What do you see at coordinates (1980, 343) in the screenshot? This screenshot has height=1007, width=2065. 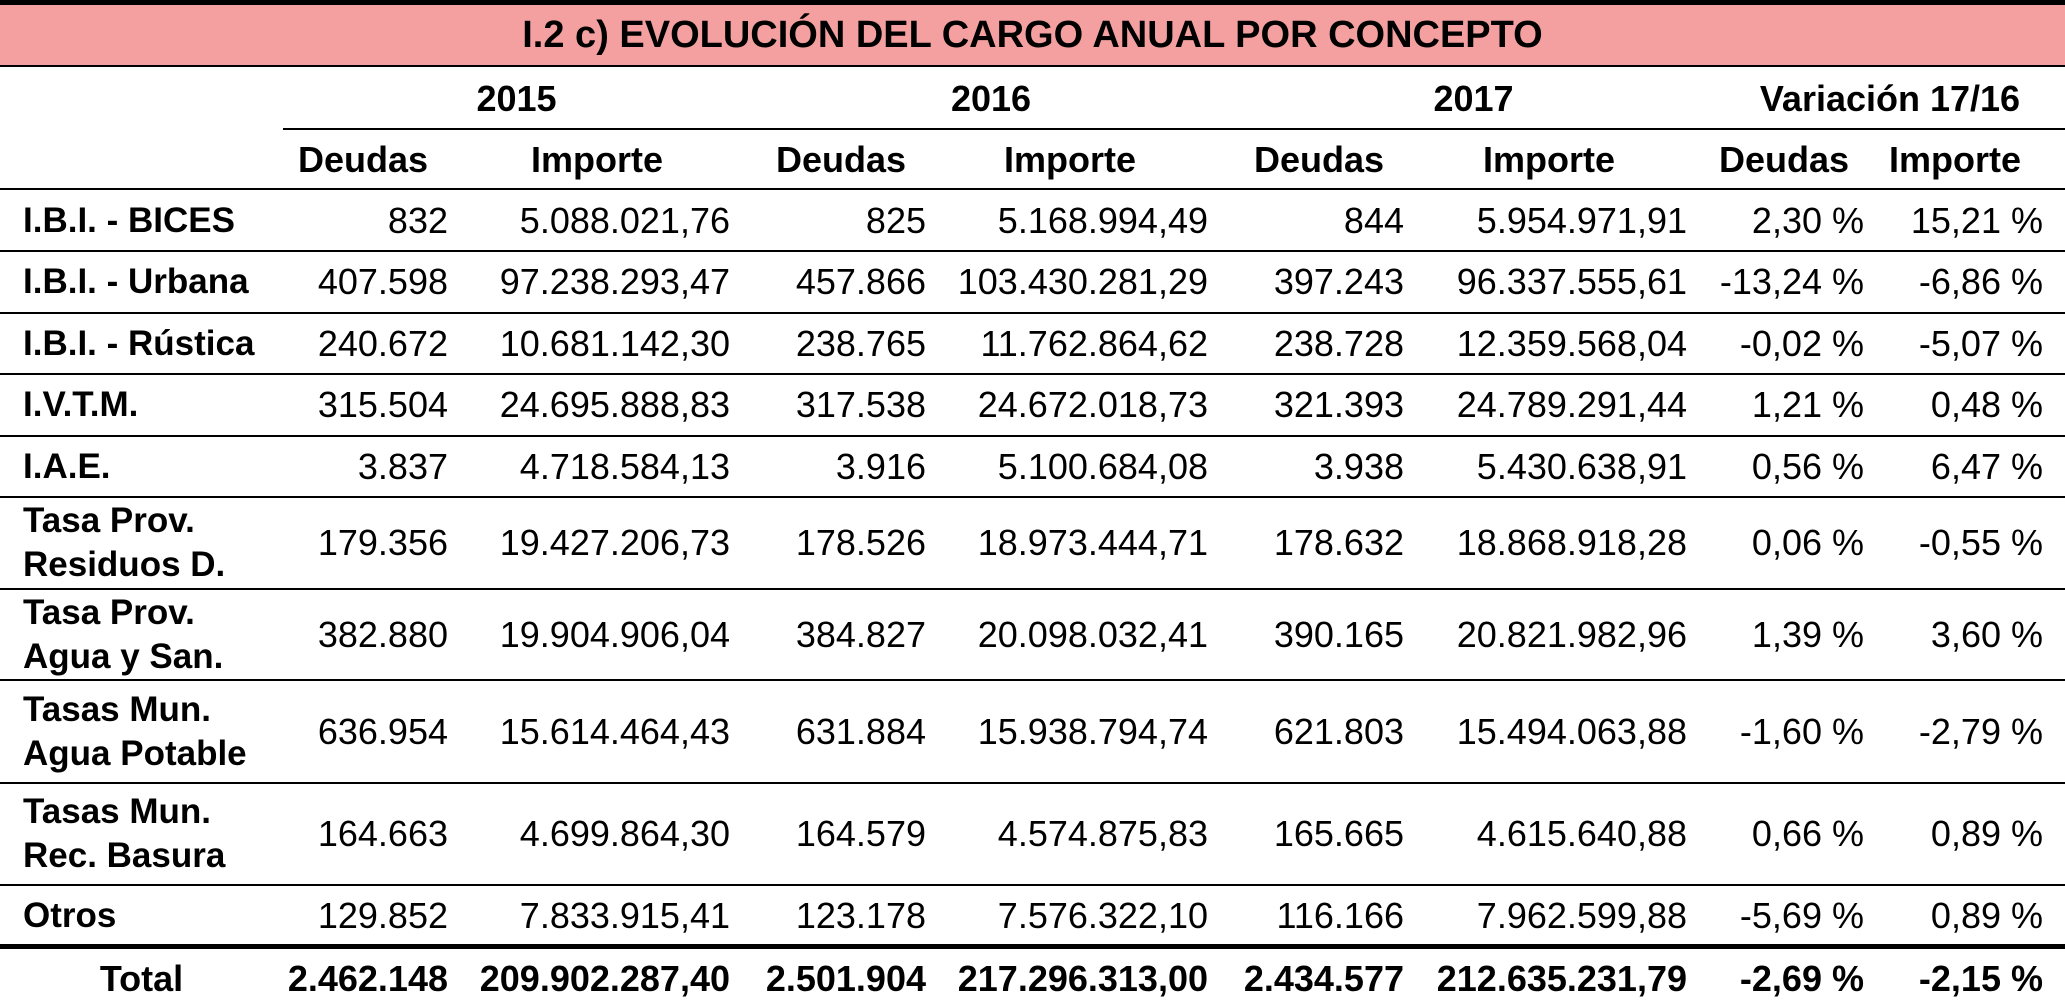 I see `table-cell: -5,07 %` at bounding box center [1980, 343].